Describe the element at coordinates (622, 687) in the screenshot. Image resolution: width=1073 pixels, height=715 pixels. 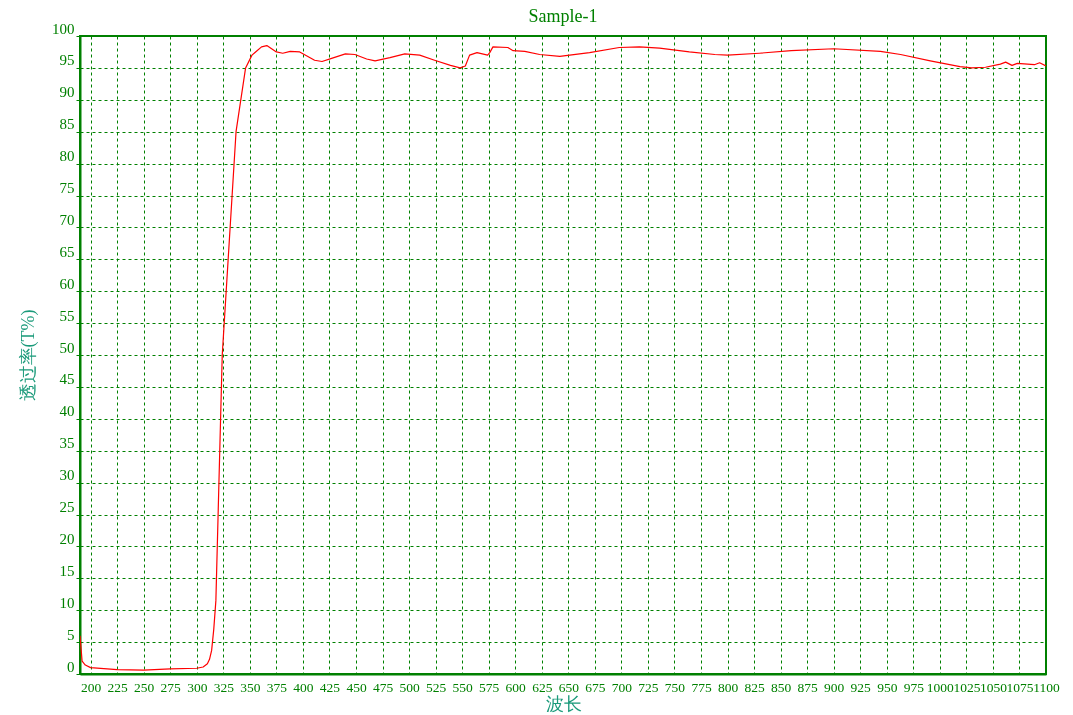
I see `x-tick-label: 700` at that location.